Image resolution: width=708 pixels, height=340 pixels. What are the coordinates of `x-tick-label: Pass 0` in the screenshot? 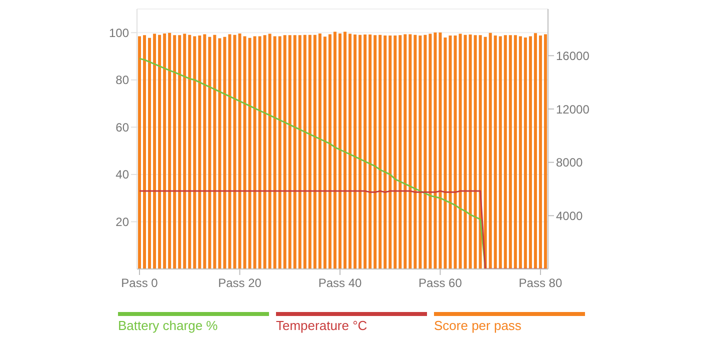 It's located at (139, 283).